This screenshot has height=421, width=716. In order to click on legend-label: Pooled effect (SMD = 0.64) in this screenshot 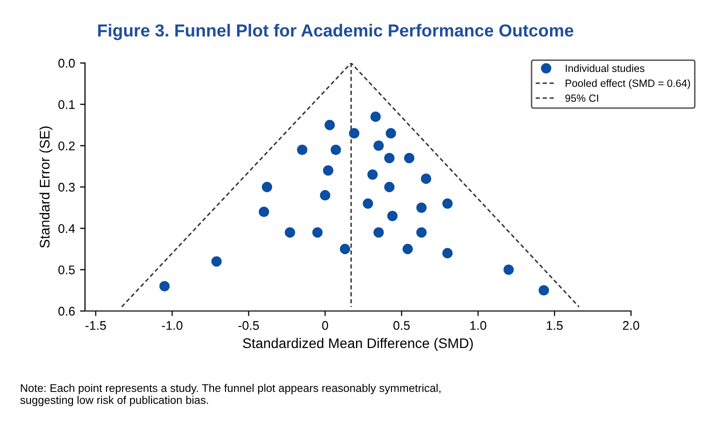, I will do `click(628, 84)`.